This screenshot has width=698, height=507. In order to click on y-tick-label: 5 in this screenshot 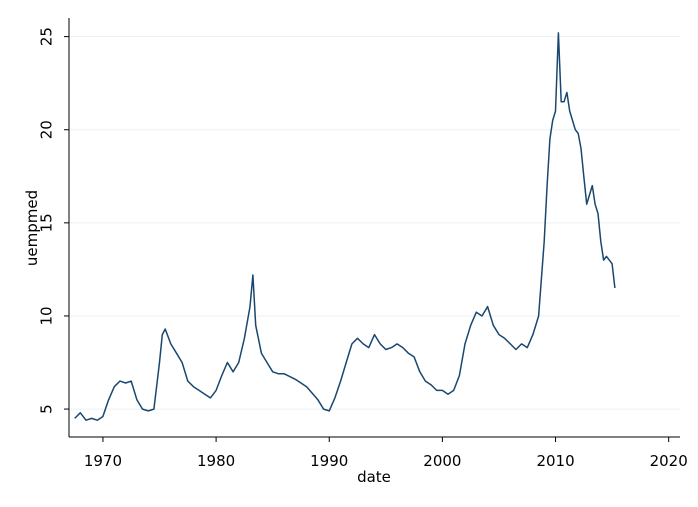, I will do `click(47, 409)`.